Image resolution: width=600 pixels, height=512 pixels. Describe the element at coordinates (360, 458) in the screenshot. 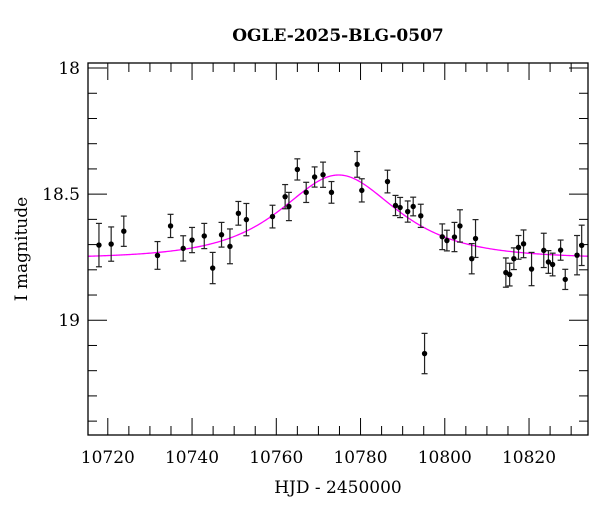

I see `x-tick-label: 10780` at that location.